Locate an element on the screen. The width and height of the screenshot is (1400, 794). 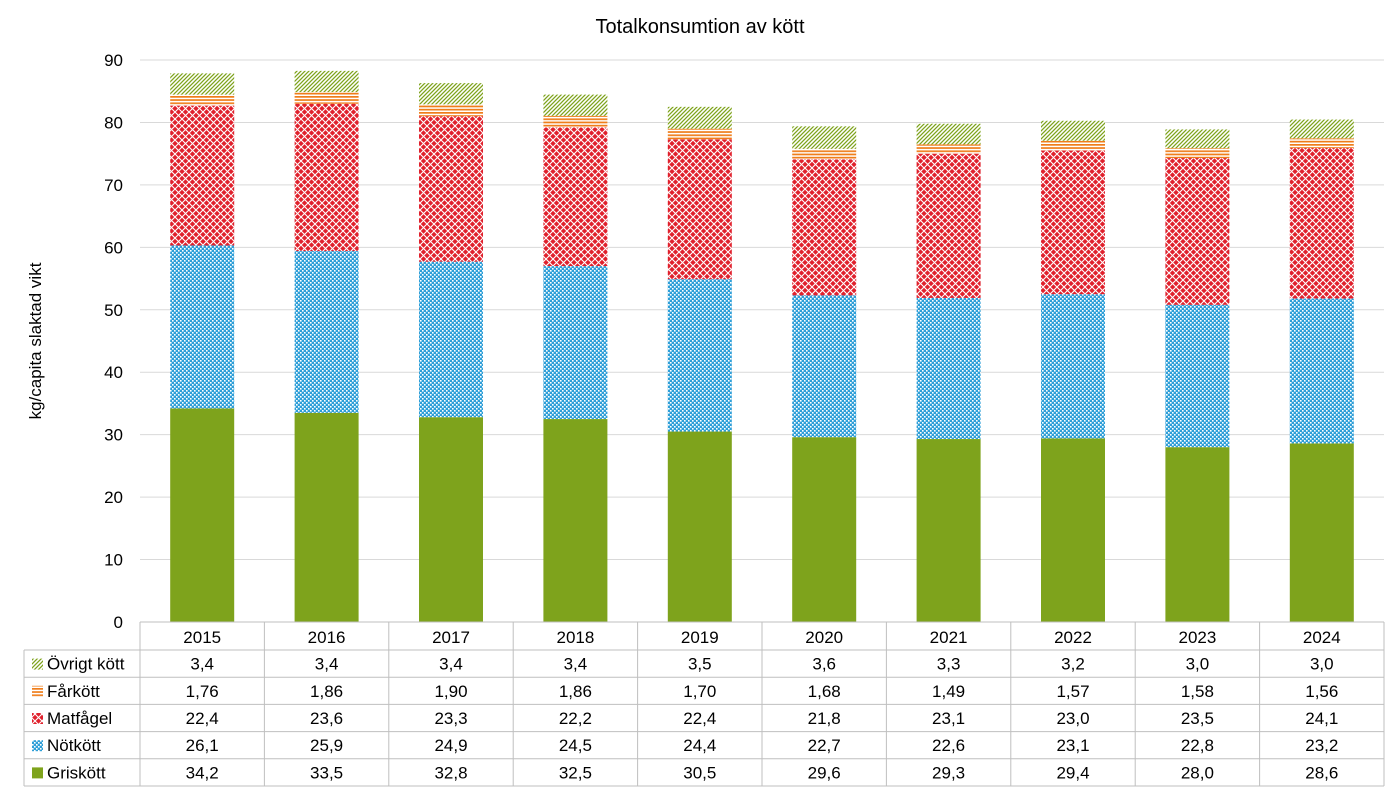
table-cell-value: 23,0 is located at coordinates (1072, 718).